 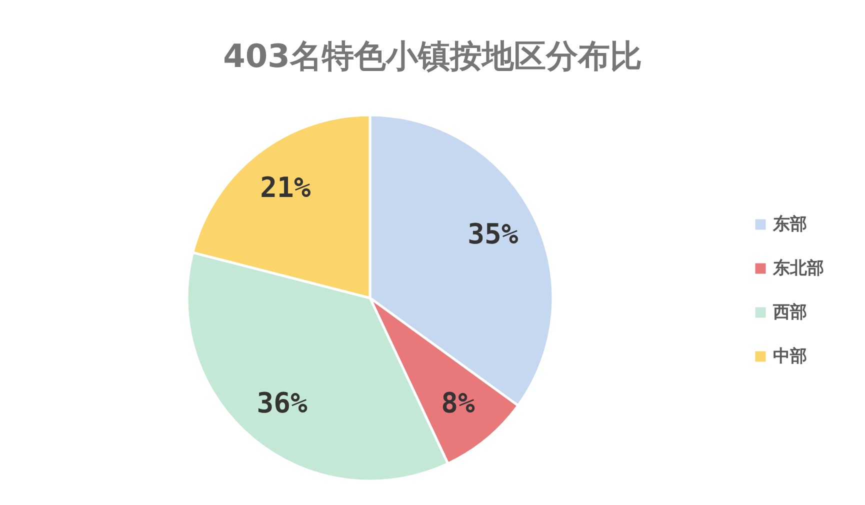 What do you see at coordinates (432, 56) in the screenshot?
I see `chart-title: 403名特色小镇按地区分布比` at bounding box center [432, 56].